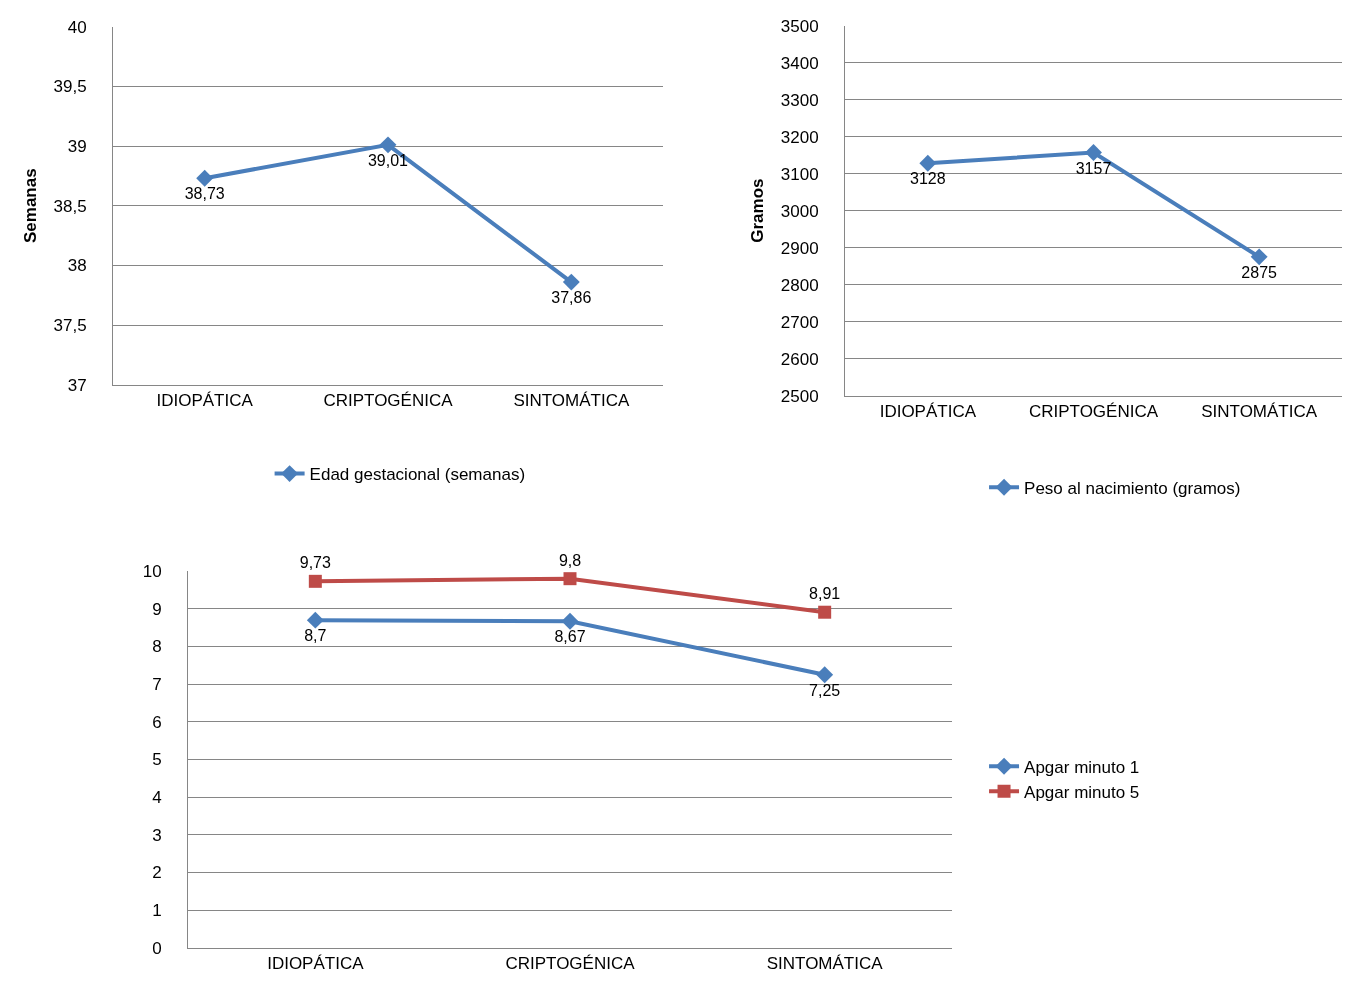 The height and width of the screenshot is (1004, 1348). What do you see at coordinates (571, 298) in the screenshot?
I see `data-label: 37,86` at bounding box center [571, 298].